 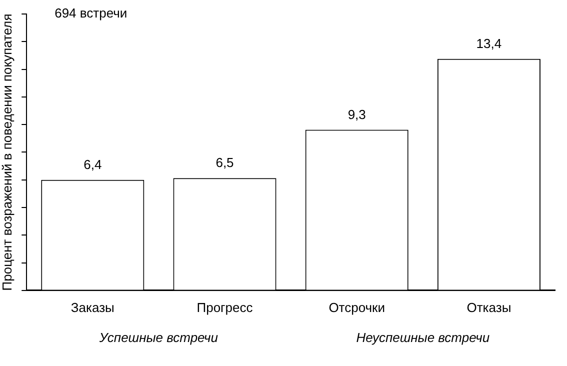 What do you see at coordinates (225, 307) in the screenshot?
I see `x-tick-label: Прогресс` at bounding box center [225, 307].